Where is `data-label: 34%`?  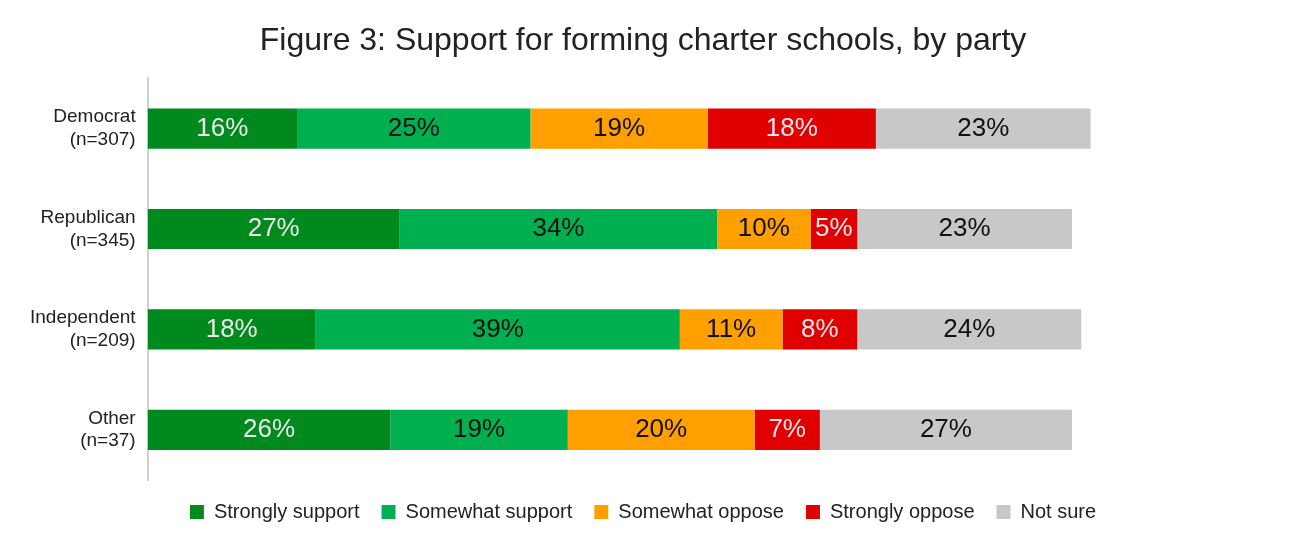
data-label: 34% is located at coordinates (558, 227).